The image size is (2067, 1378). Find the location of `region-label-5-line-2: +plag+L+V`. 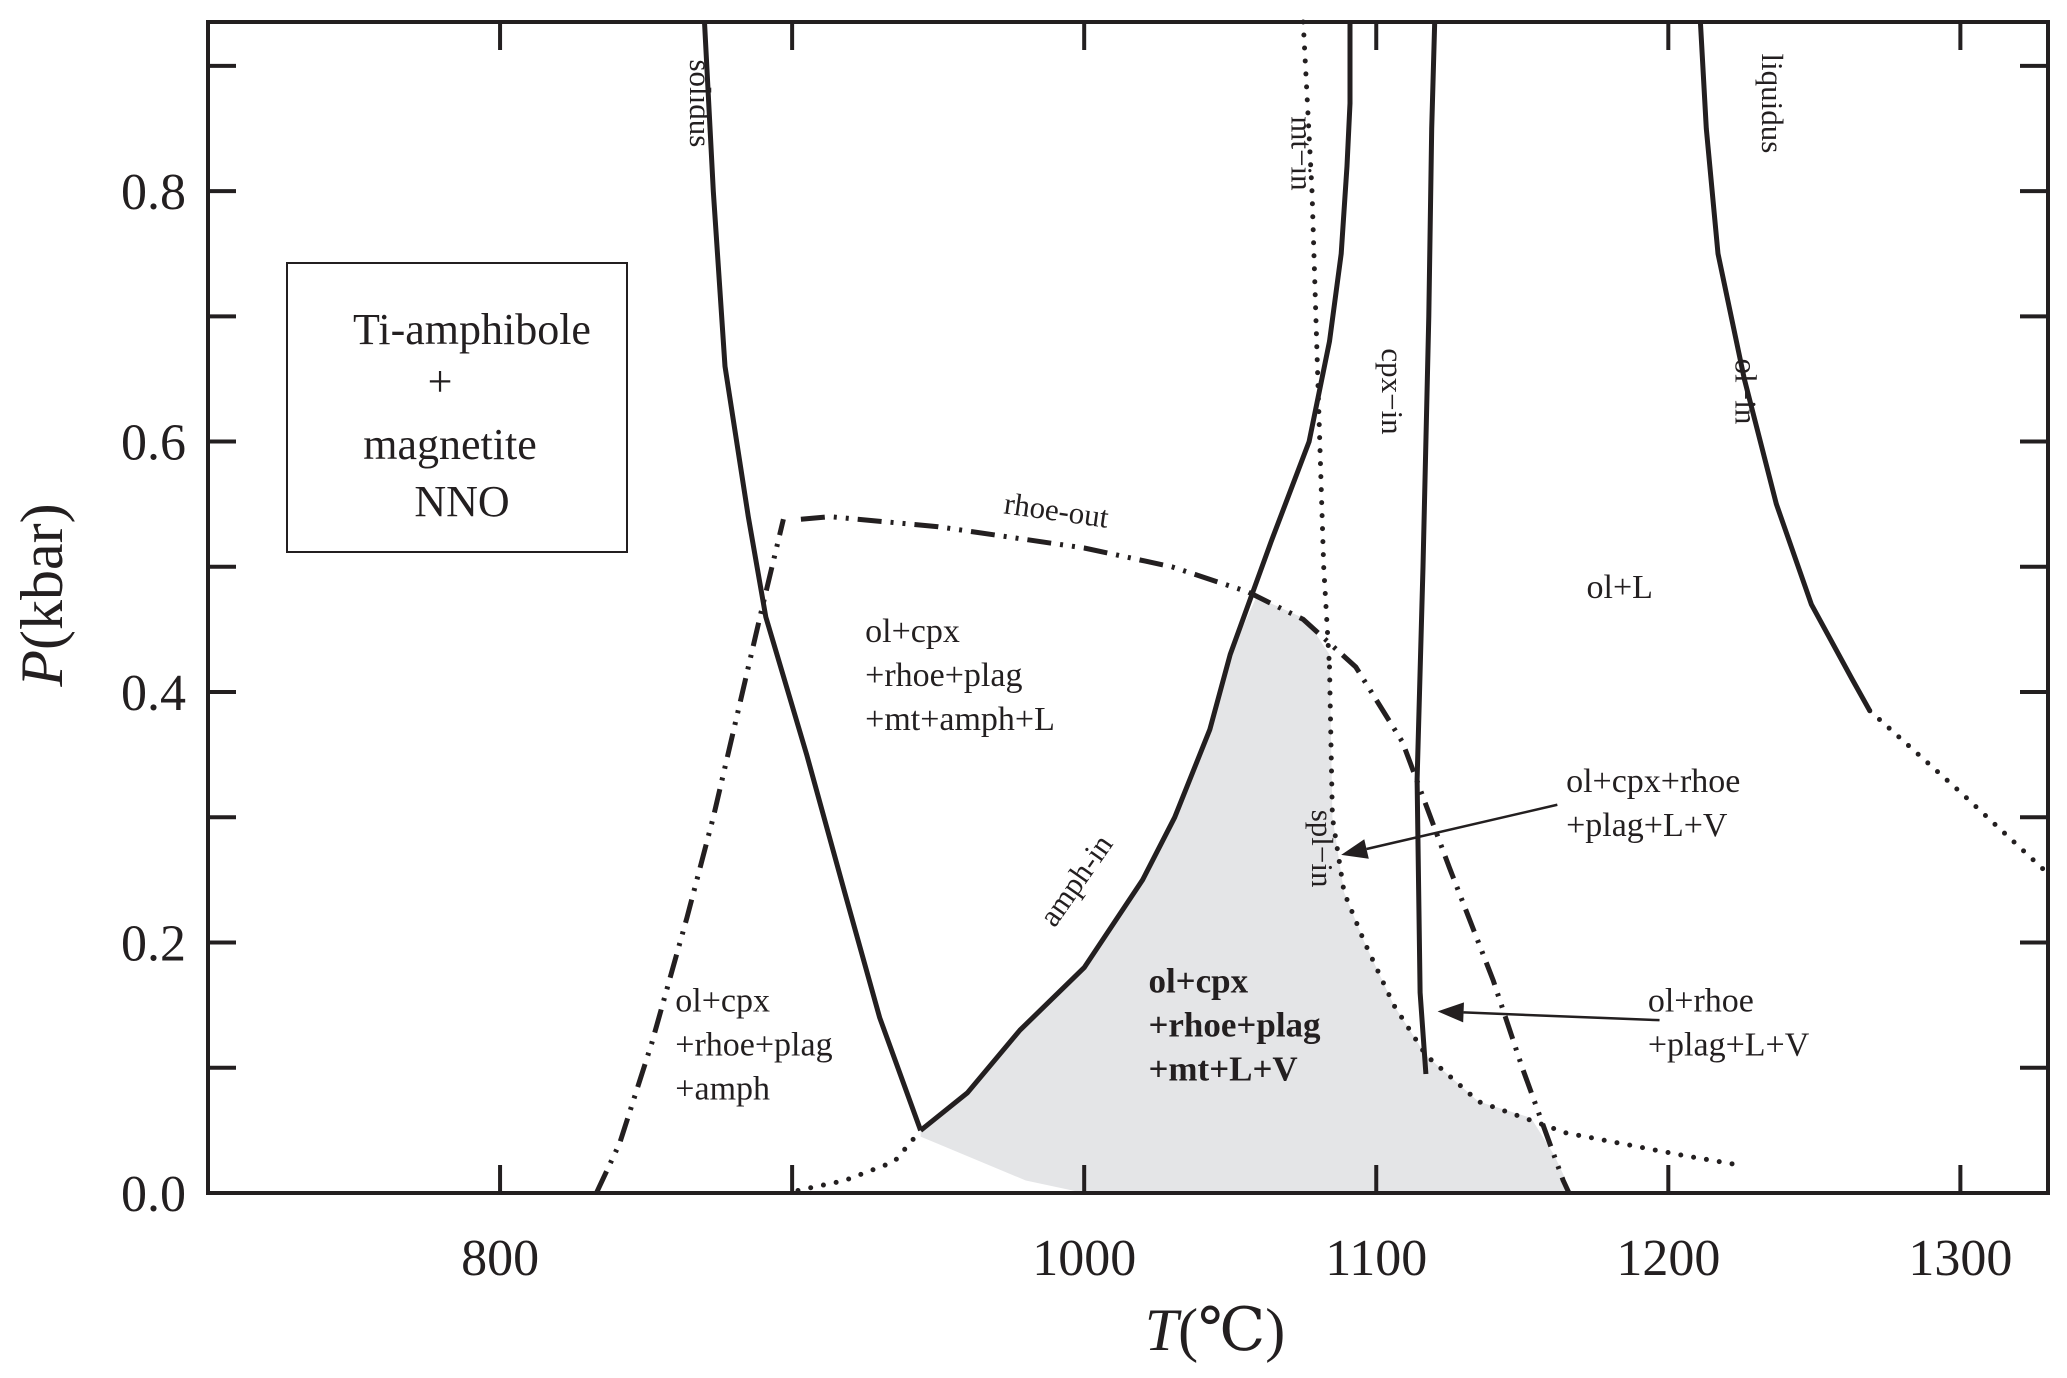

region-label-5-line-2: +plag+L+V is located at coordinates (1647, 825).